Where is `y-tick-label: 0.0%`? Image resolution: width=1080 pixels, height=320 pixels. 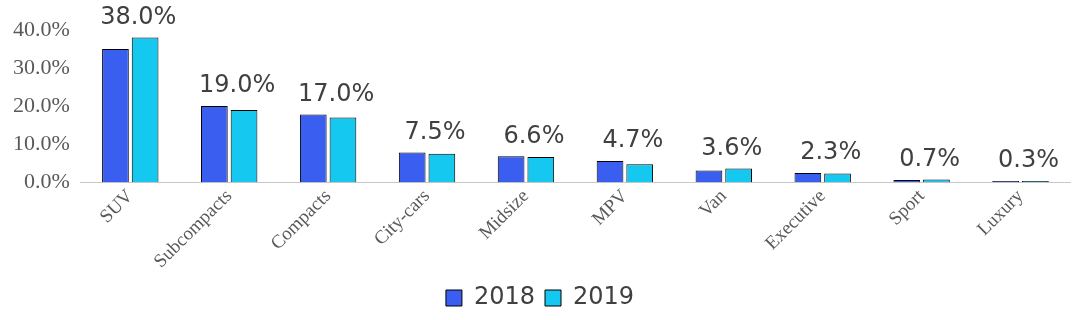
y-tick-label: 0.0% is located at coordinates (47, 181).